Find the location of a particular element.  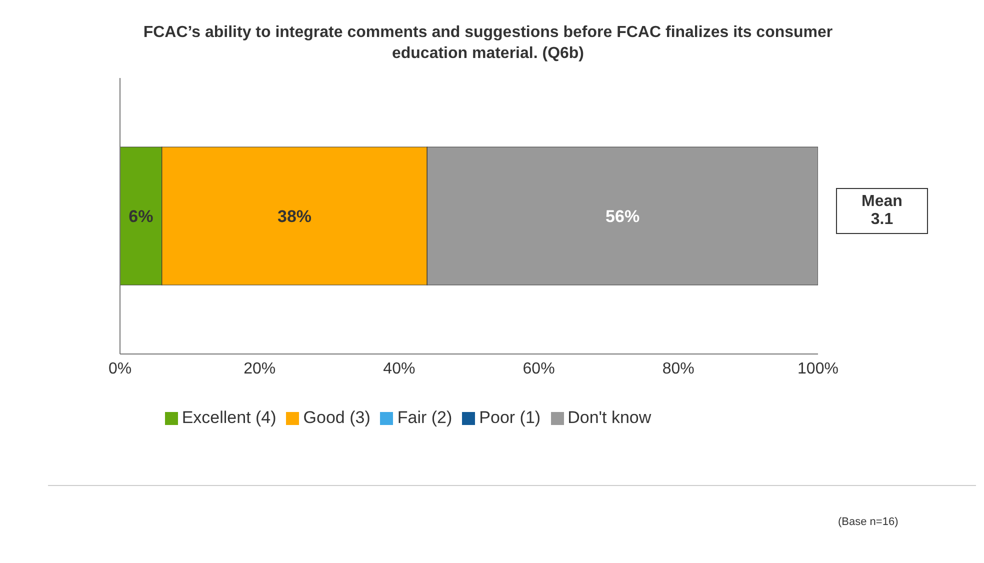

legend-label: Fair (2) is located at coordinates (424, 417).